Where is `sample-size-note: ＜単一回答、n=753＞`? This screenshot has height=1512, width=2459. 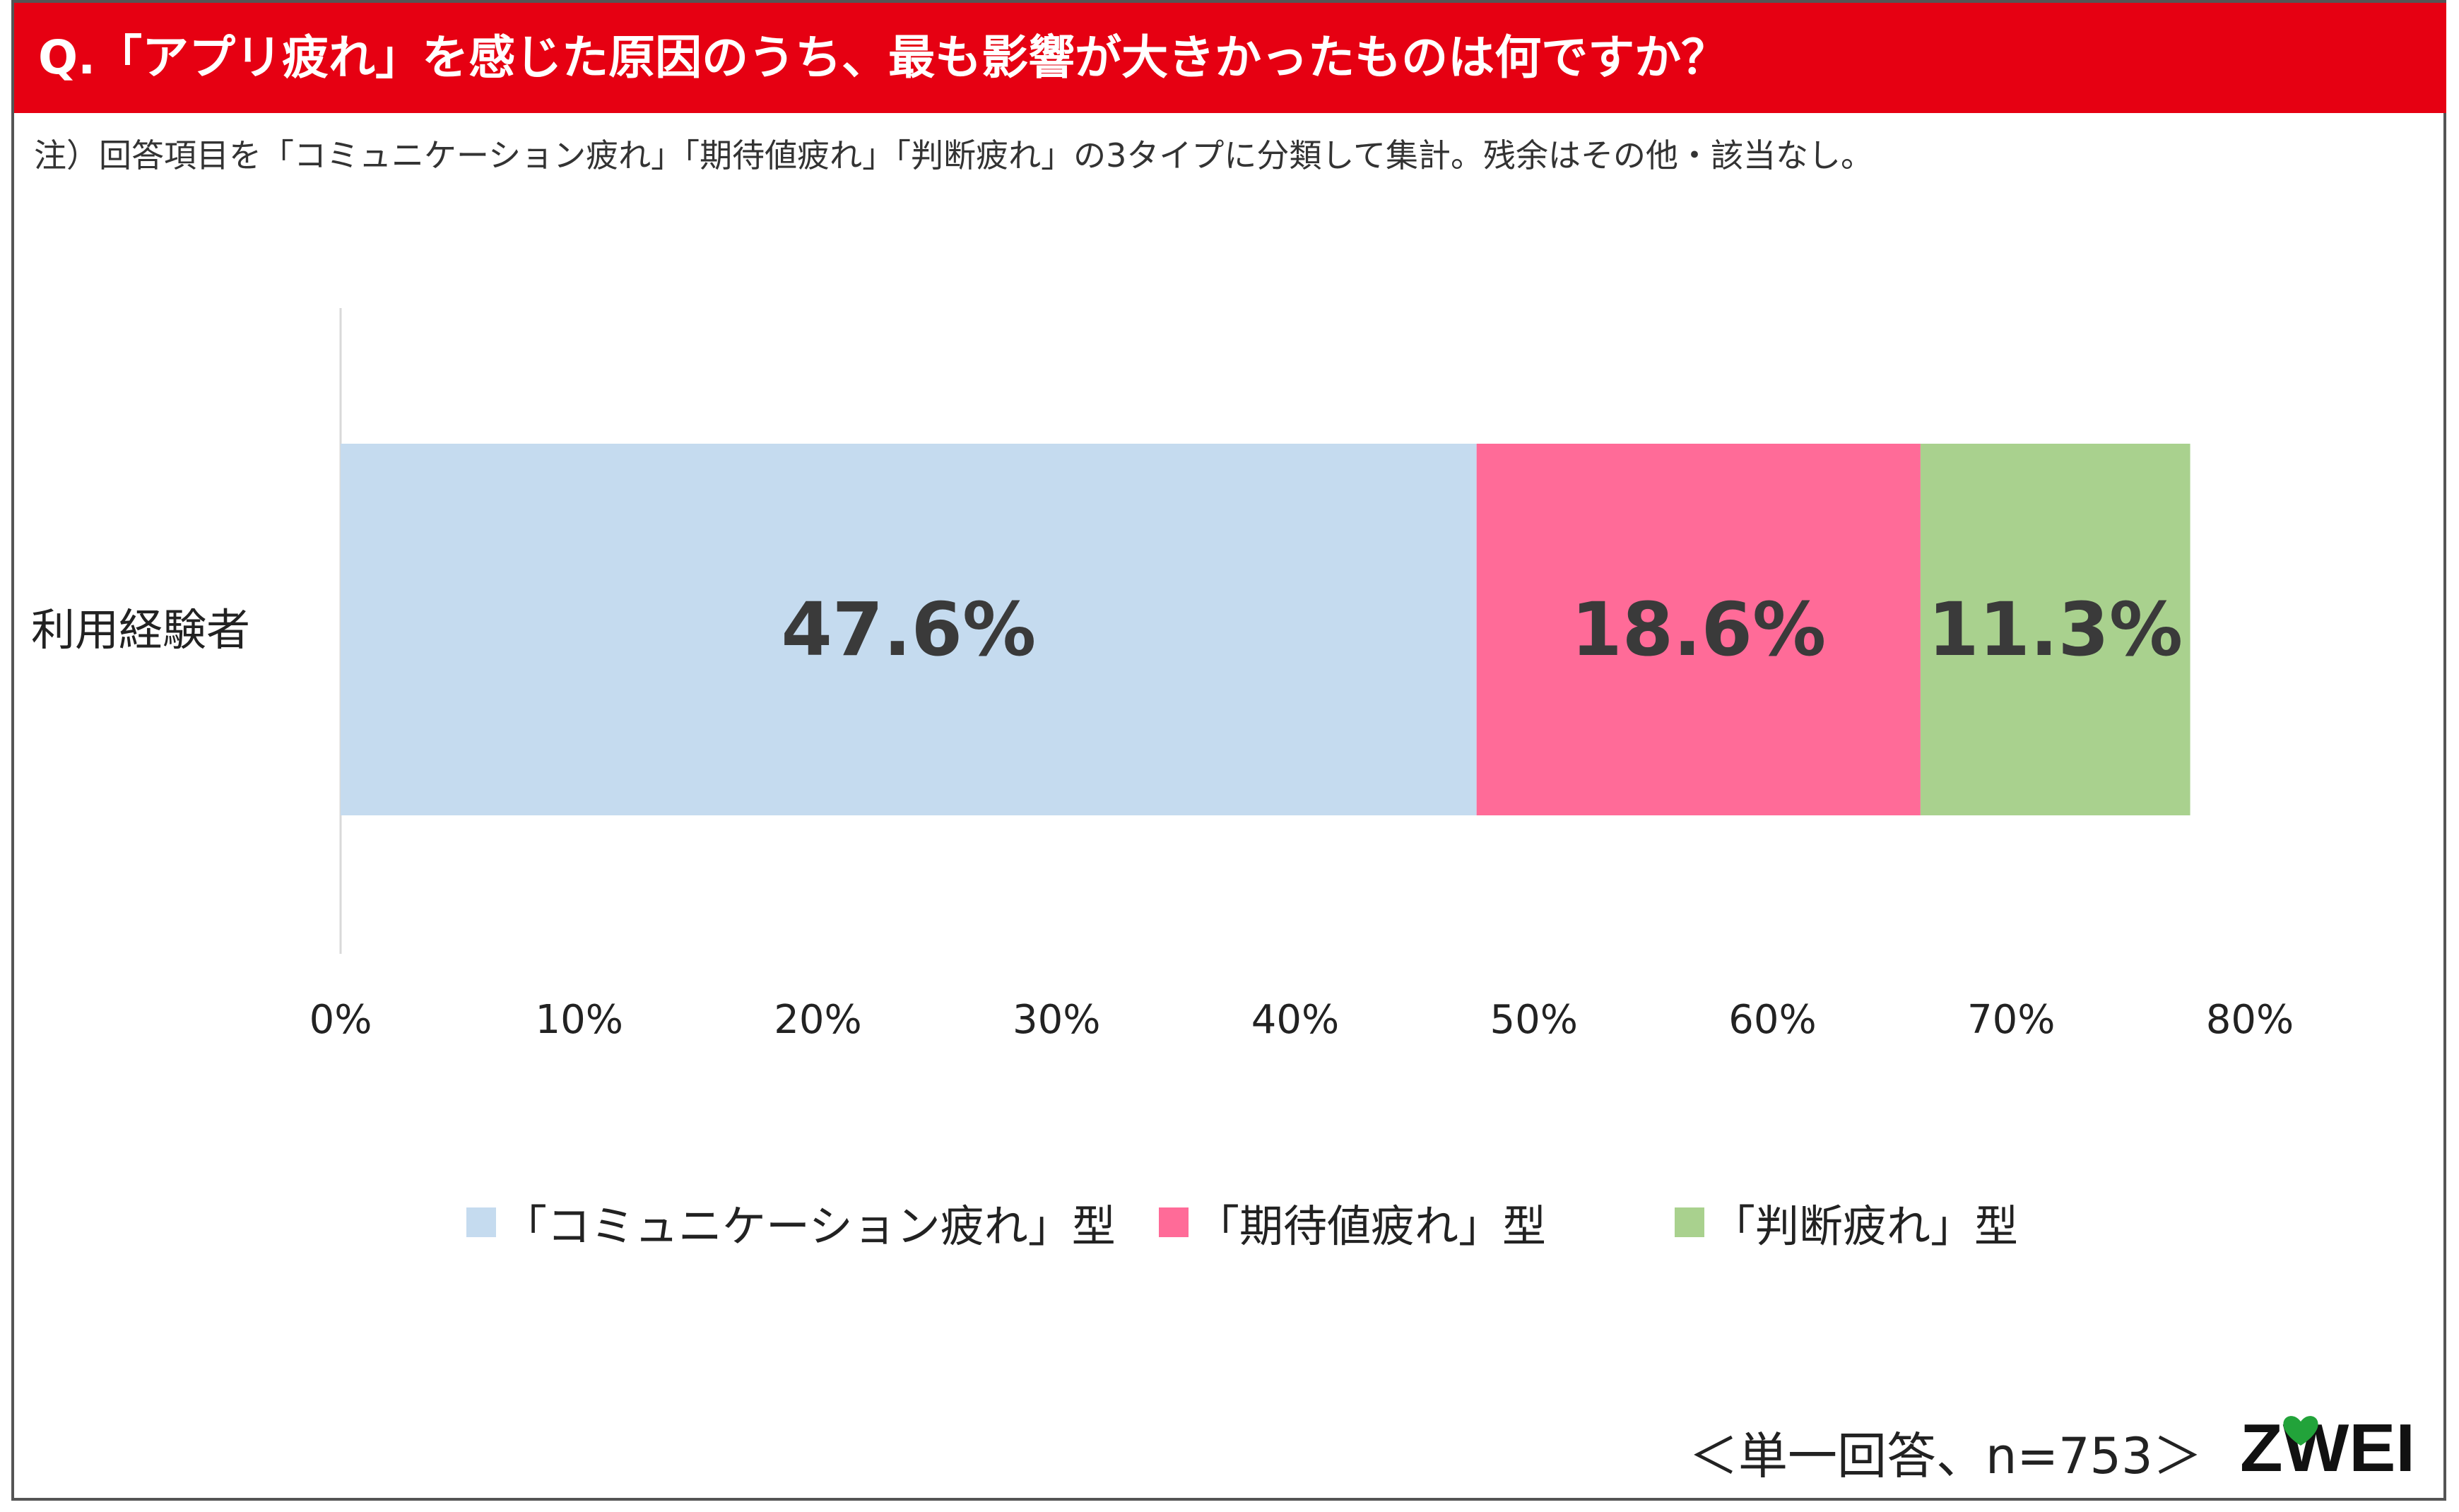
sample-size-note: ＜単一回答、n=753＞ is located at coordinates (1946, 1456).